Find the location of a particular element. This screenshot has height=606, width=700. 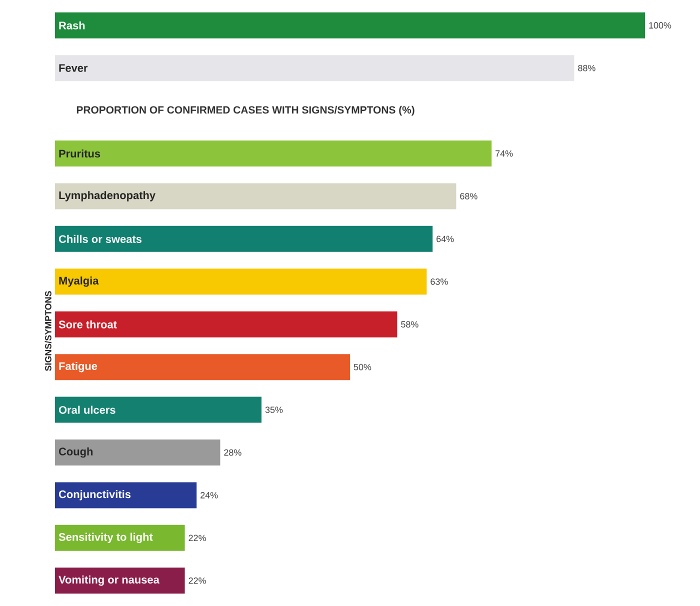

data-label: 88% is located at coordinates (587, 68).